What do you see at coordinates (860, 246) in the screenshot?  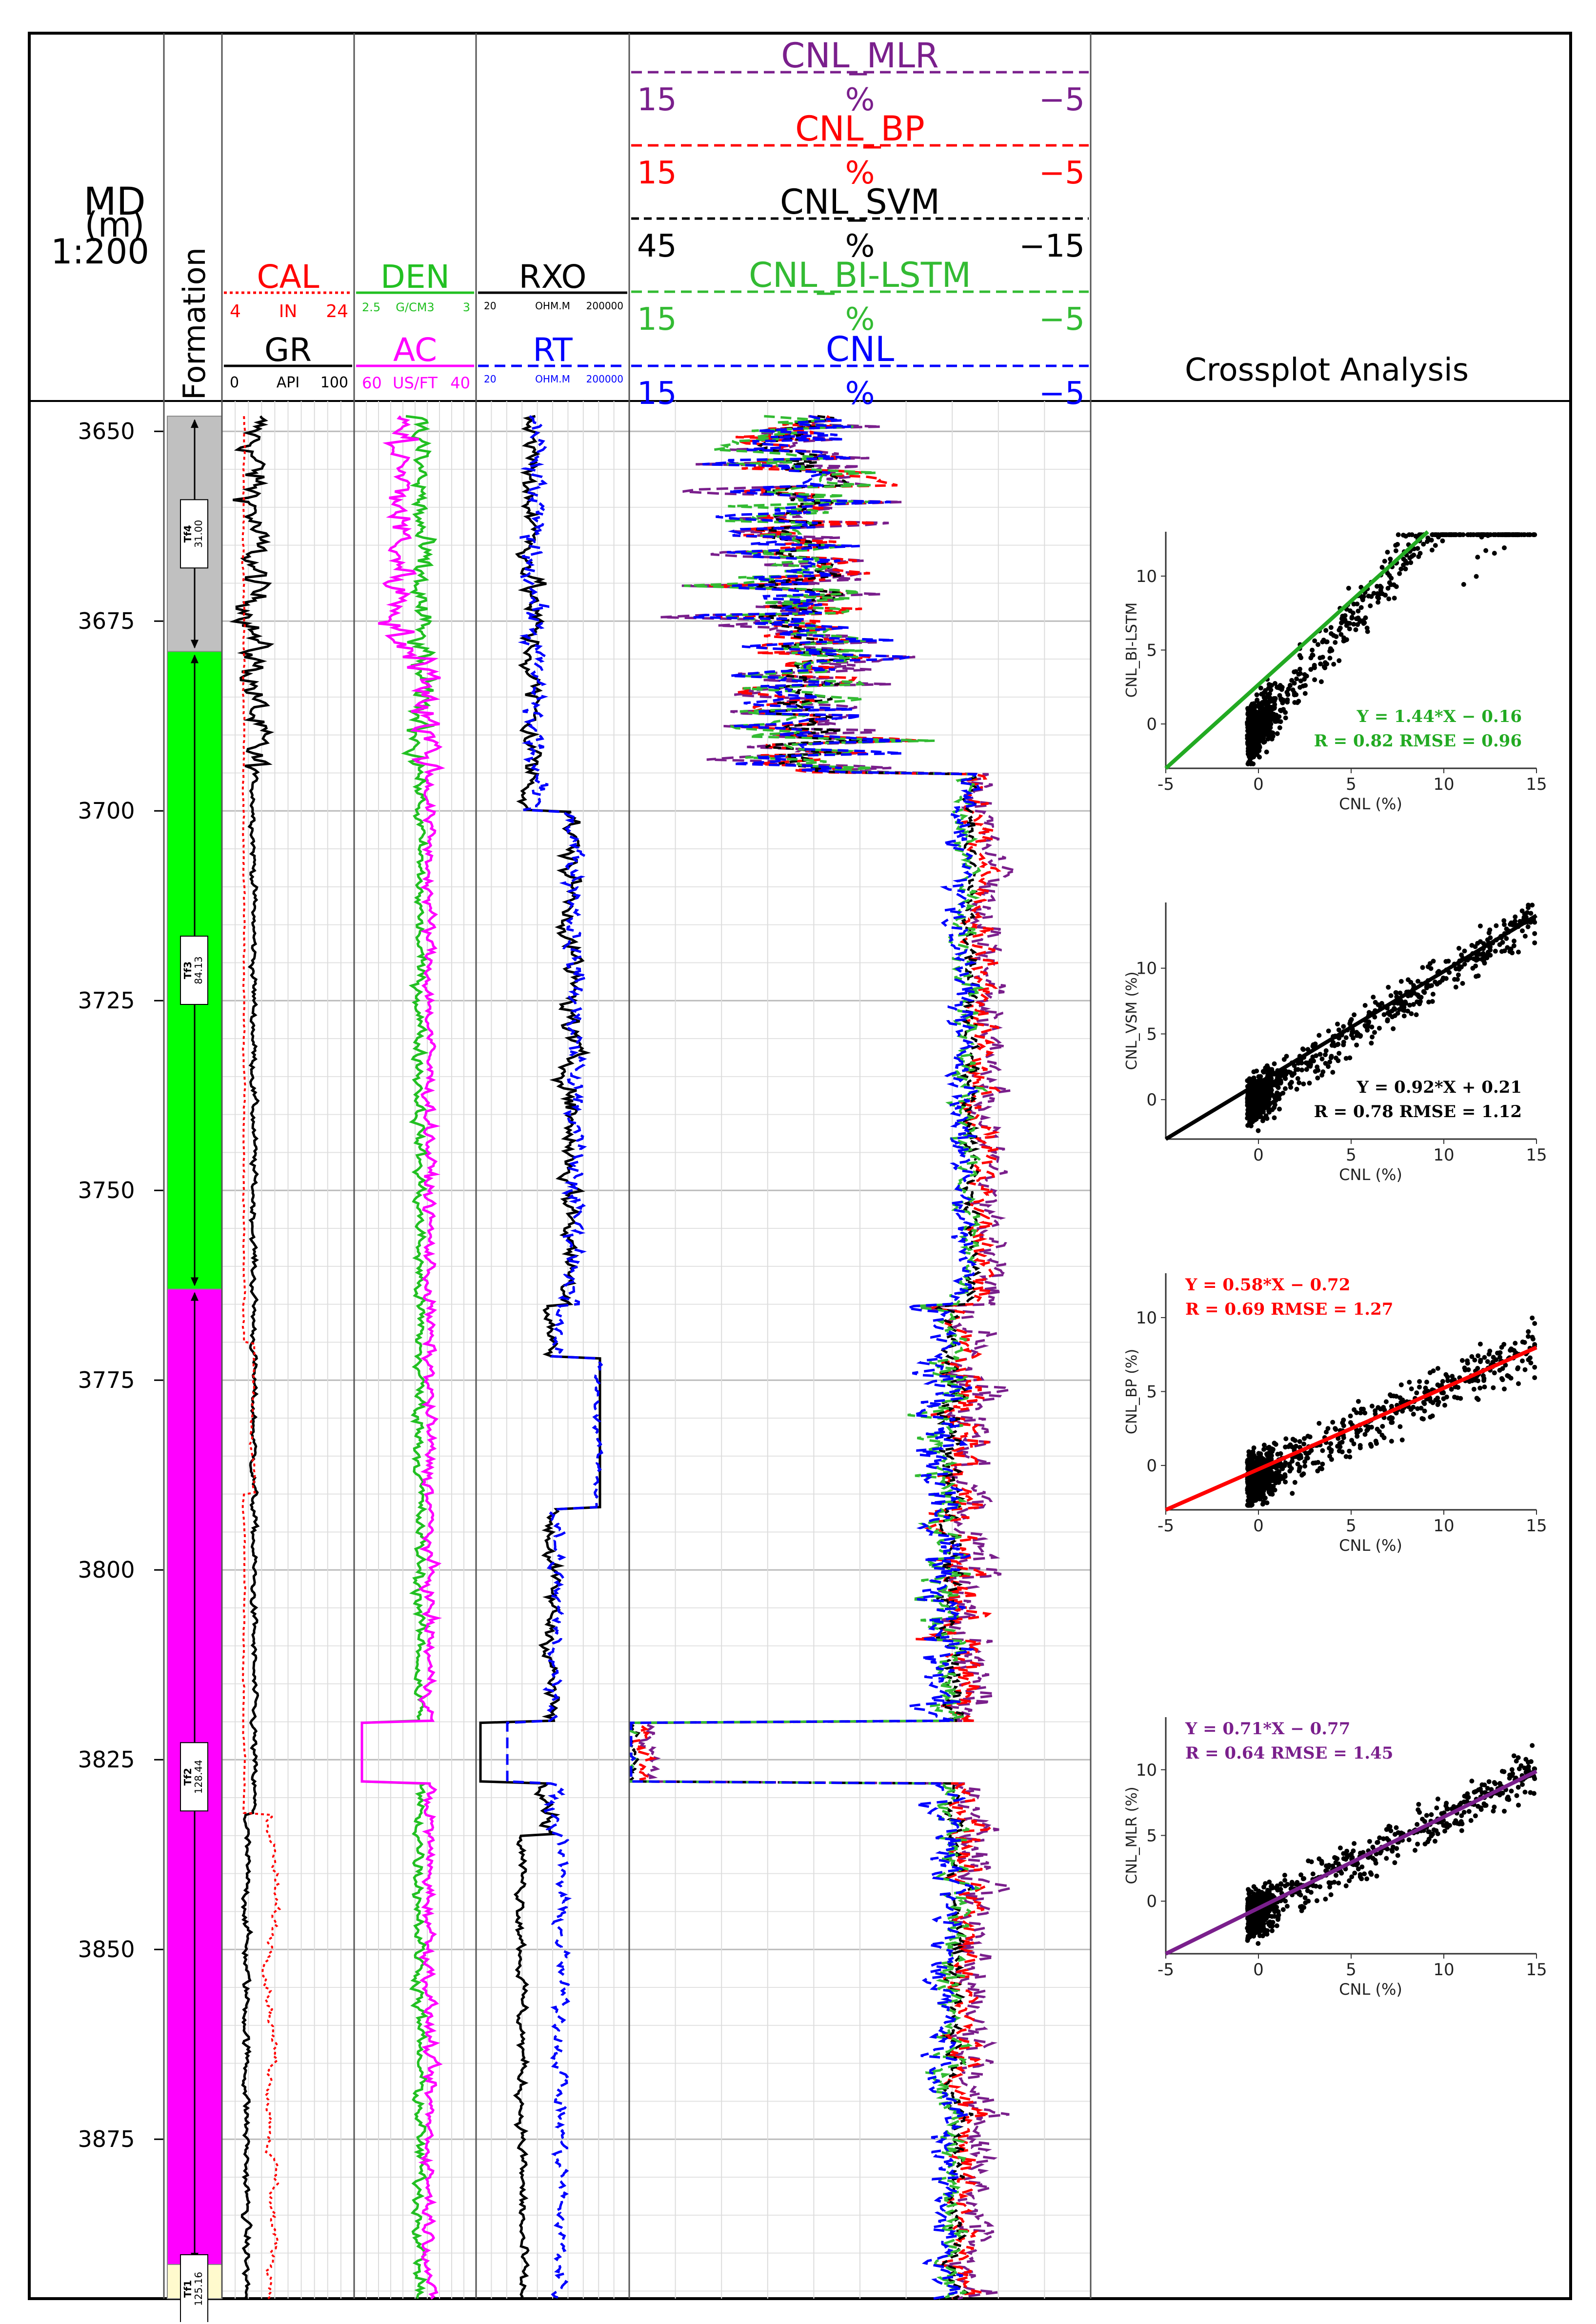 I see `curve-header-unit: %` at bounding box center [860, 246].